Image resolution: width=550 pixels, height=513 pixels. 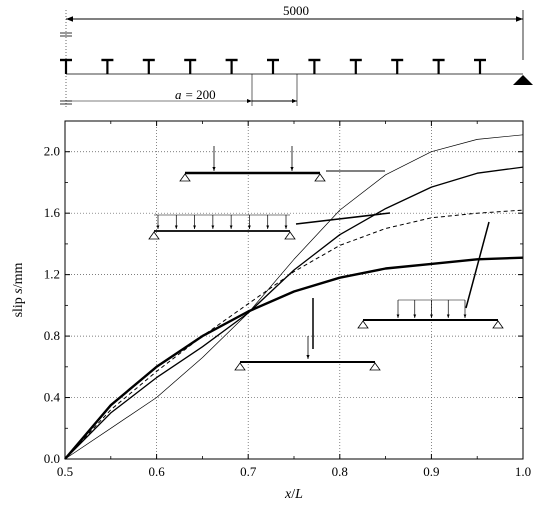 I want to click on y-tick-label: 1.2, so click(x=52, y=274).